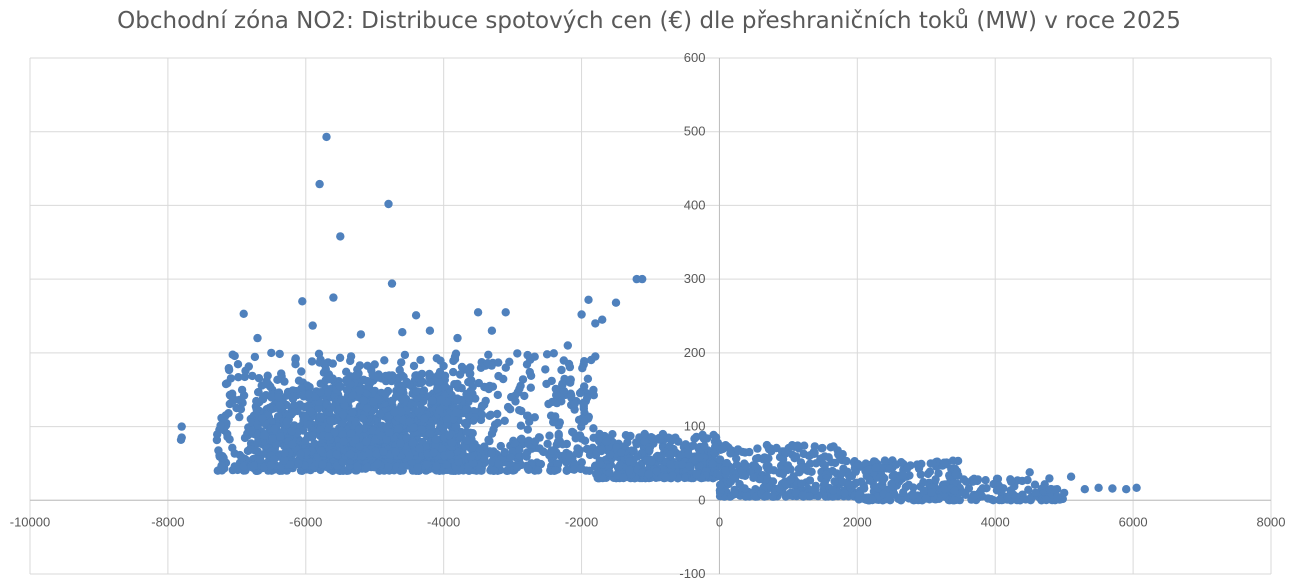 This screenshot has width=1298, height=584. Describe the element at coordinates (695, 204) in the screenshot. I see `y-tick-label: 400` at that location.